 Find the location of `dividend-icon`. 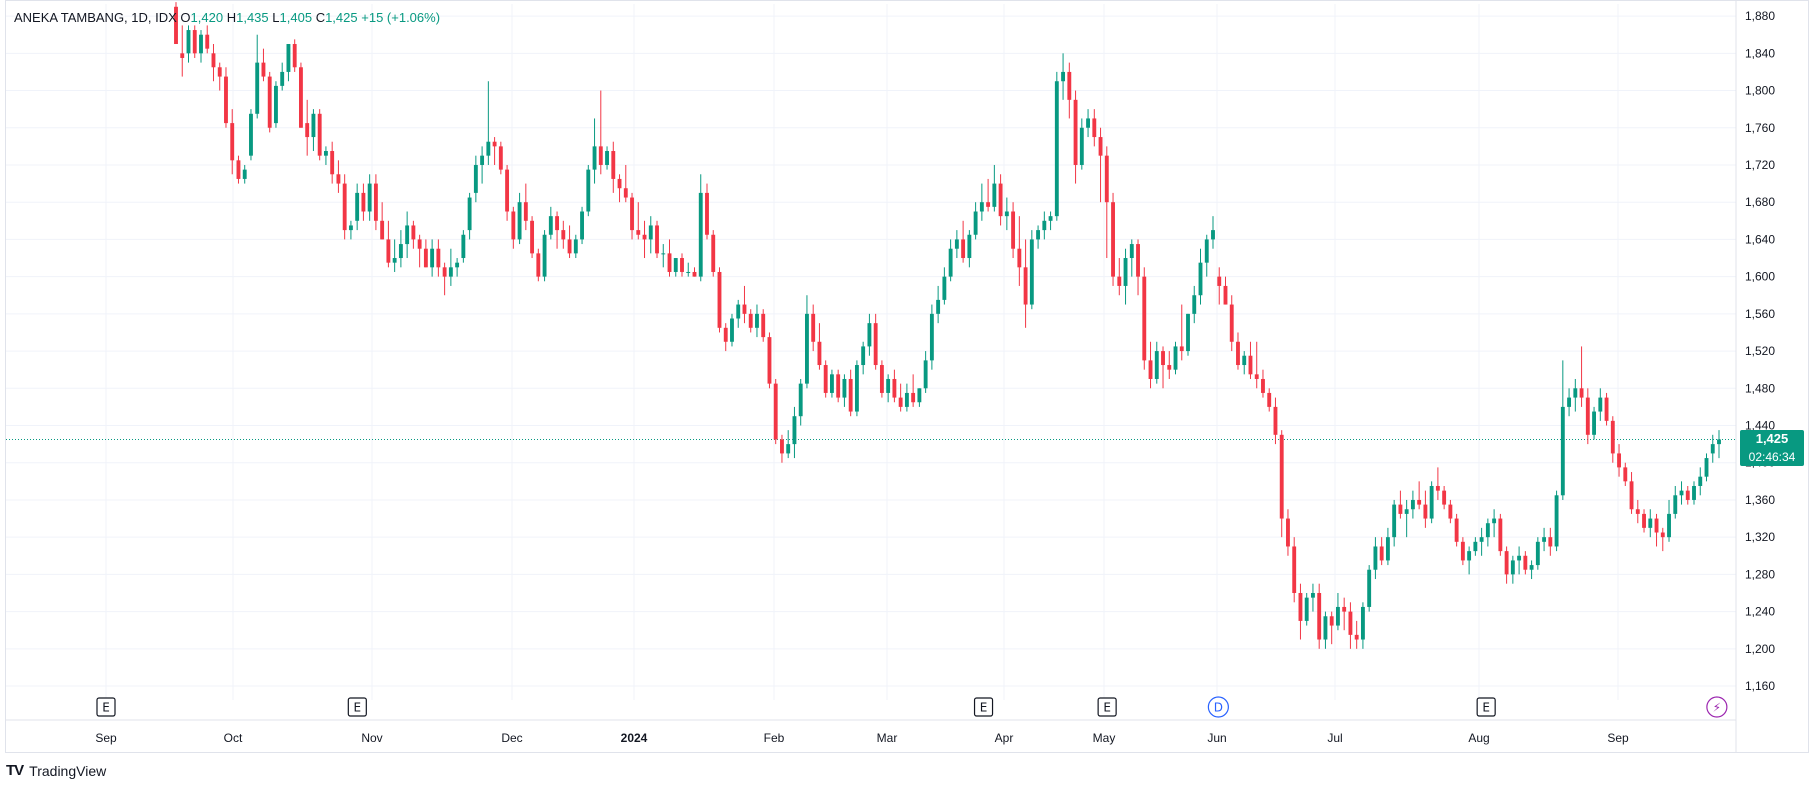

dividend-icon is located at coordinates (1218, 707).